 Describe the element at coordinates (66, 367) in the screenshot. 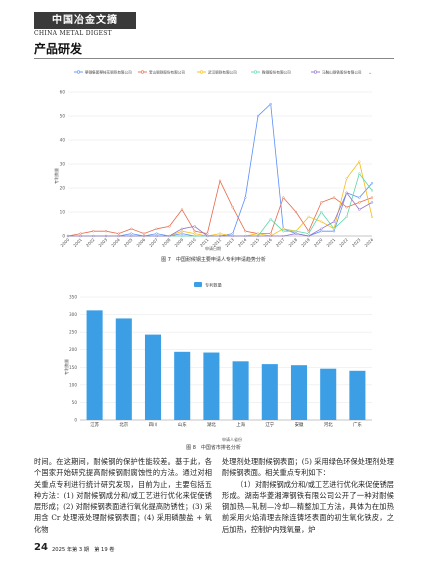

I see `figure8-ylabel: 专利数量` at that location.